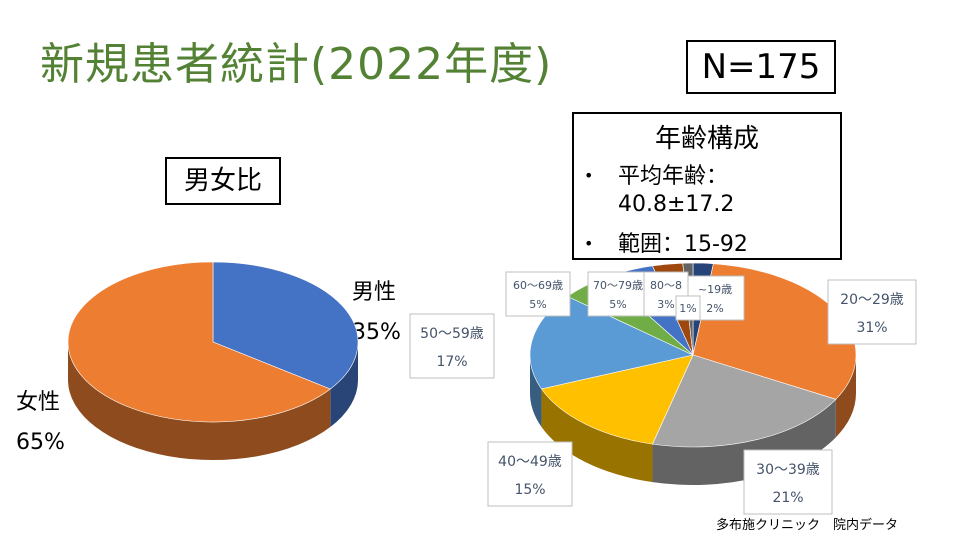  What do you see at coordinates (871, 328) in the screenshot?
I see `data-label-percent: 31%` at bounding box center [871, 328].